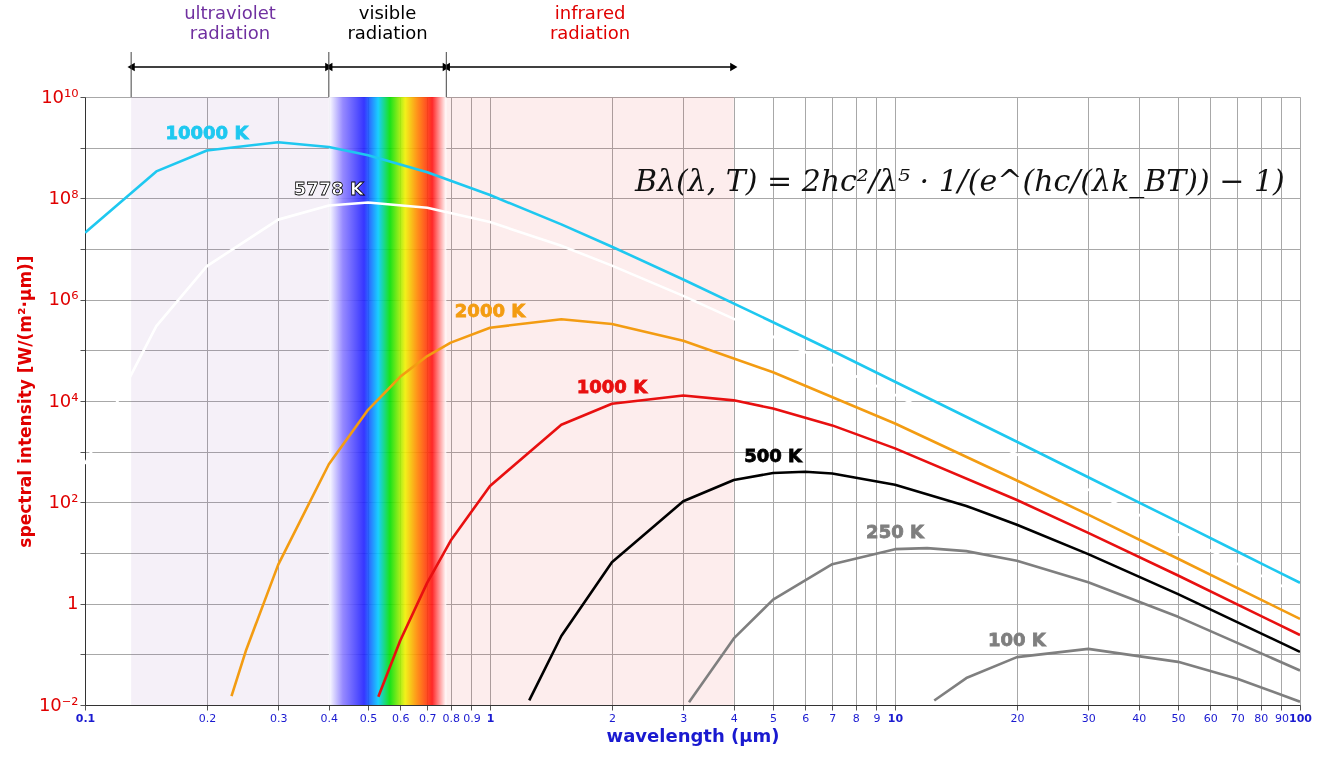  What do you see at coordinates (1210, 718) in the screenshot?
I see `x-tick-label: 60` at bounding box center [1210, 718].